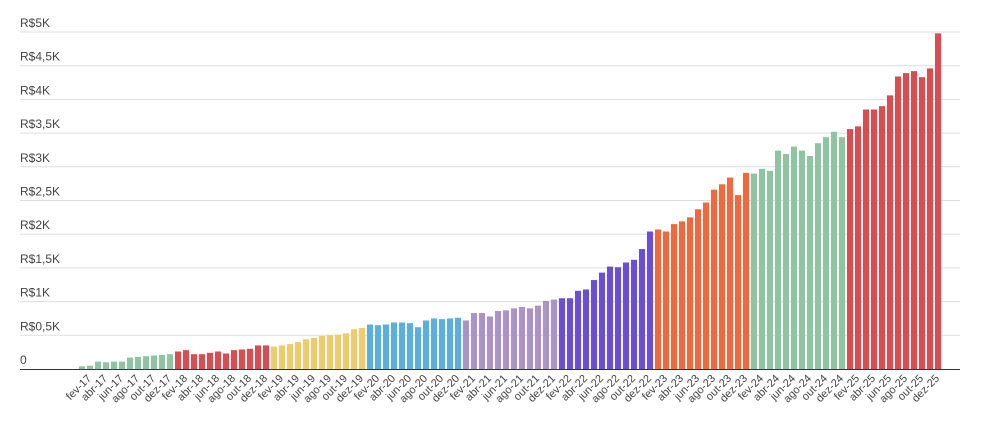  What do you see at coordinates (35, 90) in the screenshot?
I see `y-tick-label: R$4K` at bounding box center [35, 90].